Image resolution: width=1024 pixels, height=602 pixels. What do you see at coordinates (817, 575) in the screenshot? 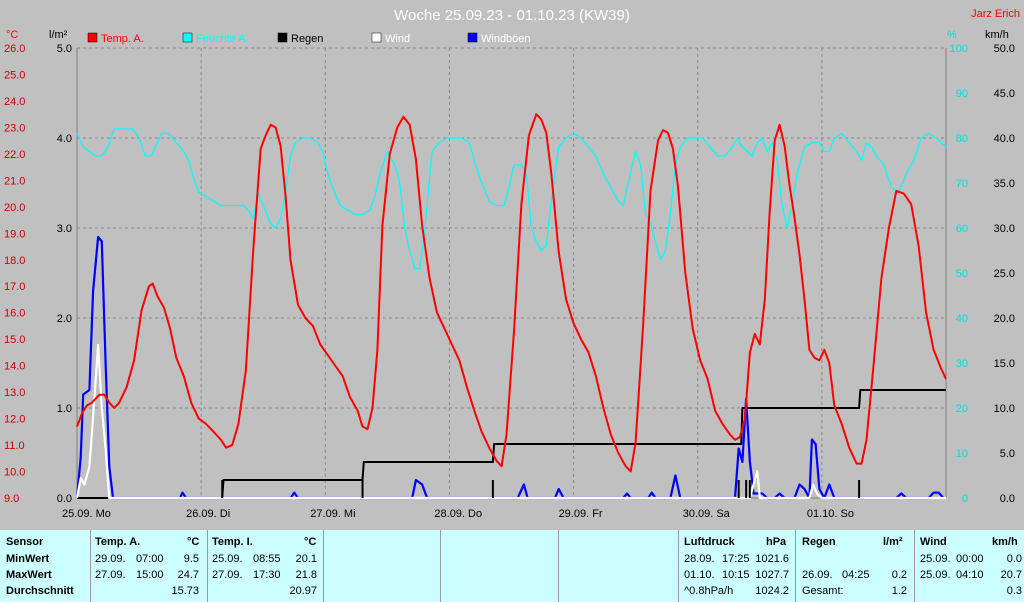
I see `rain-max-date: 26.09.` at bounding box center [817, 575].